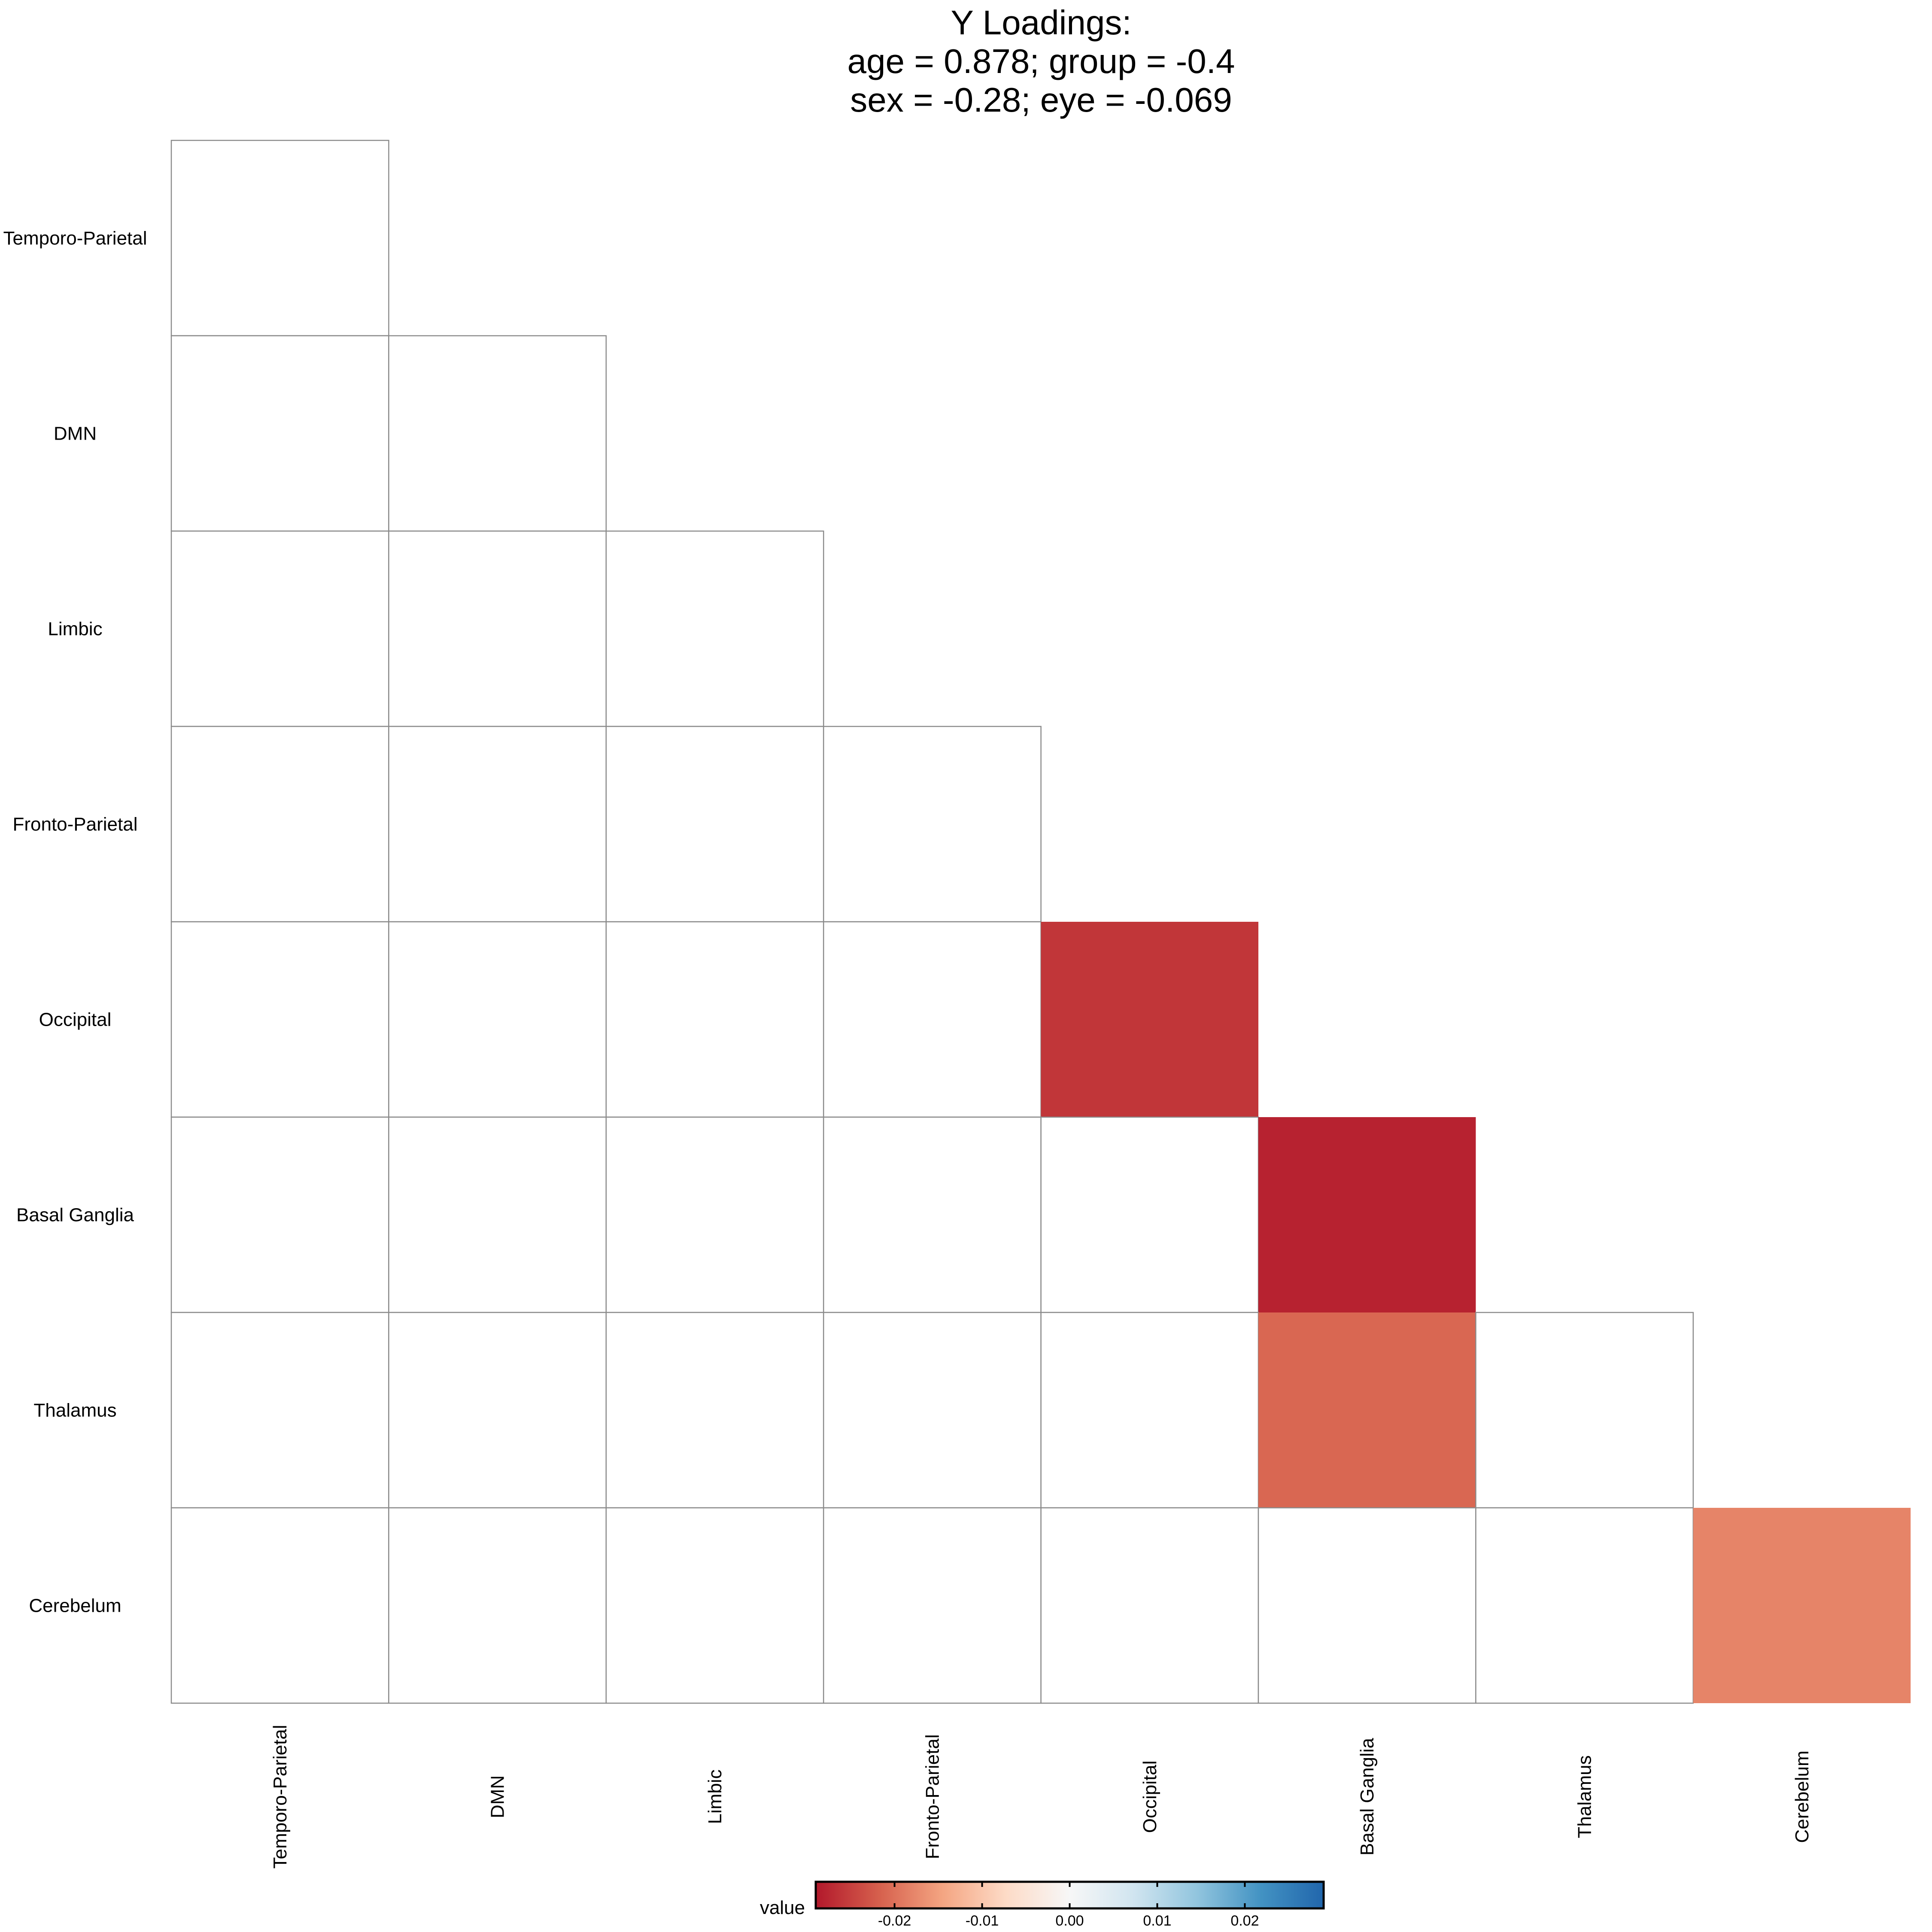 Image resolution: width=1932 pixels, height=1932 pixels. I want to click on color-legend: value -0.02 -0.01 0.00 0.01 0.02, so click(1042, 1906).